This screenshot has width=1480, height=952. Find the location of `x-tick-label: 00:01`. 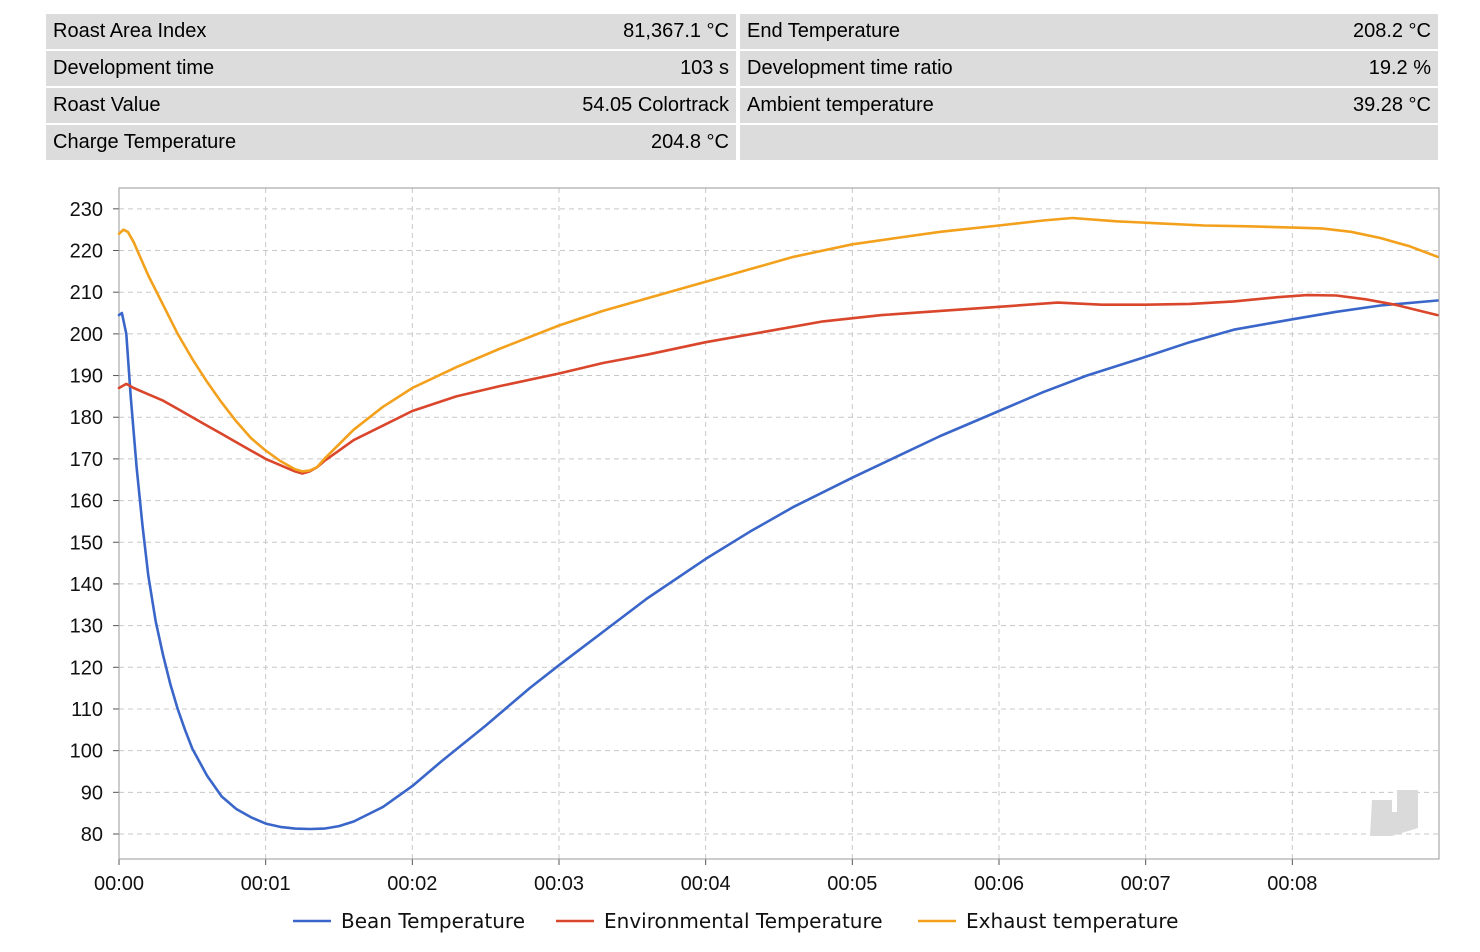

x-tick-label: 00:01 is located at coordinates (266, 884).